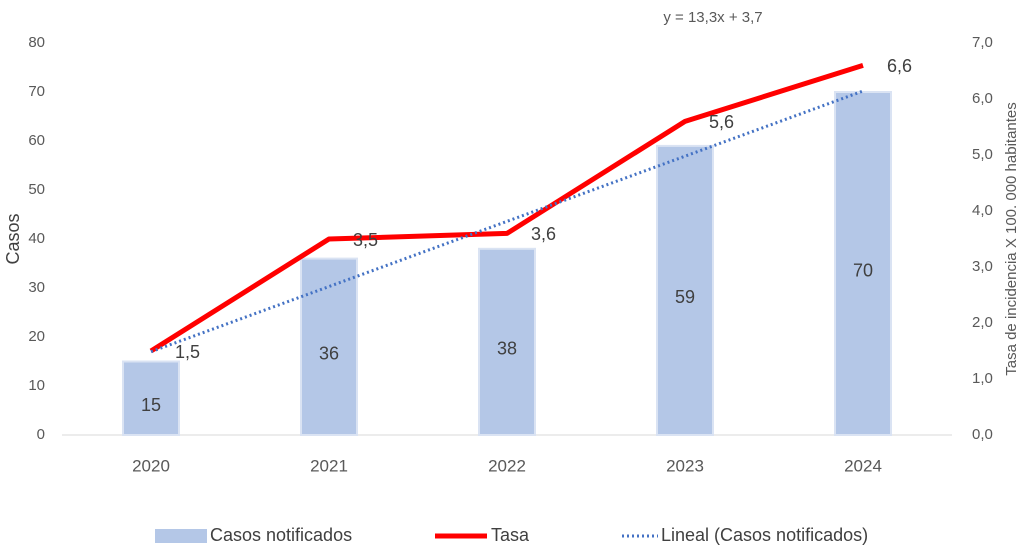 This screenshot has height=558, width=1018. What do you see at coordinates (329, 465) in the screenshot?
I see `x-tick-label: 2021` at bounding box center [329, 465].